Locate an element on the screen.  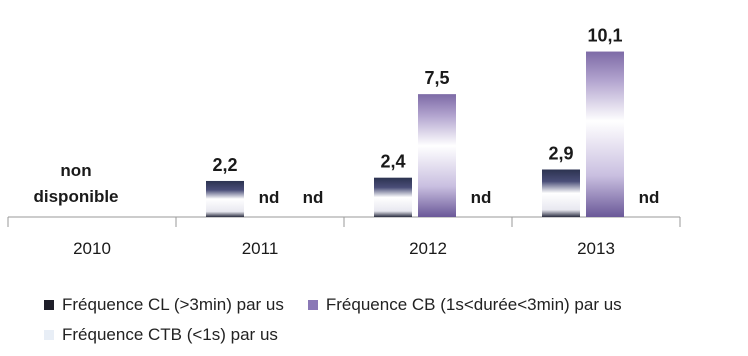
annotation-line2: disponible is located at coordinates (76, 196).